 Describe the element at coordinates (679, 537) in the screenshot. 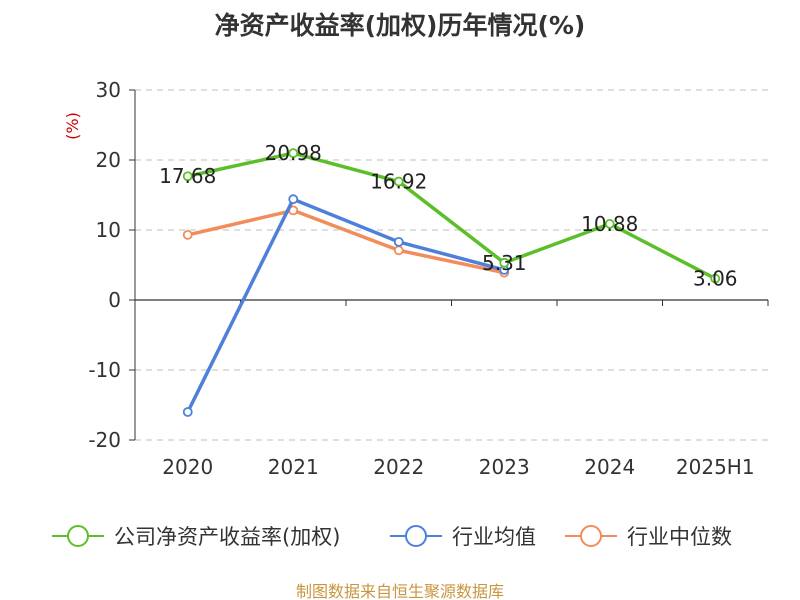

I see `legend-label: 行业中位数` at that location.